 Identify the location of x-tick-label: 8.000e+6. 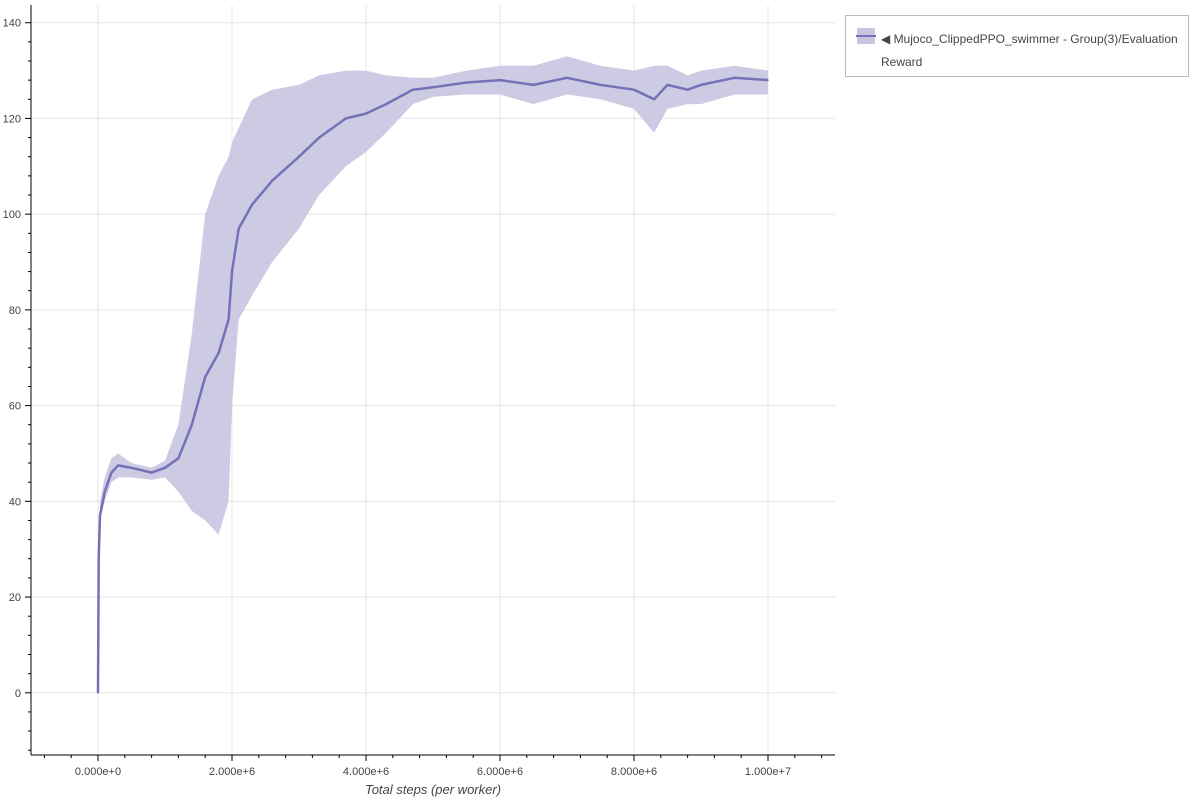
(634, 772).